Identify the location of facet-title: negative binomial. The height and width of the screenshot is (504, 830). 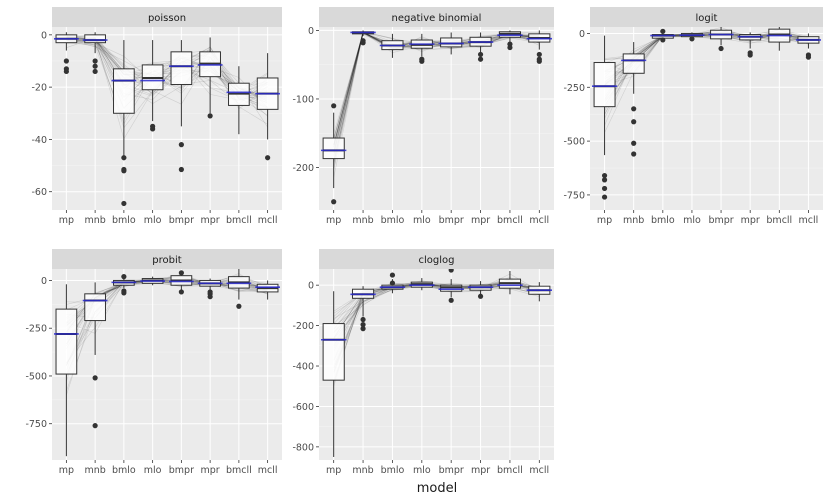
(437, 18).